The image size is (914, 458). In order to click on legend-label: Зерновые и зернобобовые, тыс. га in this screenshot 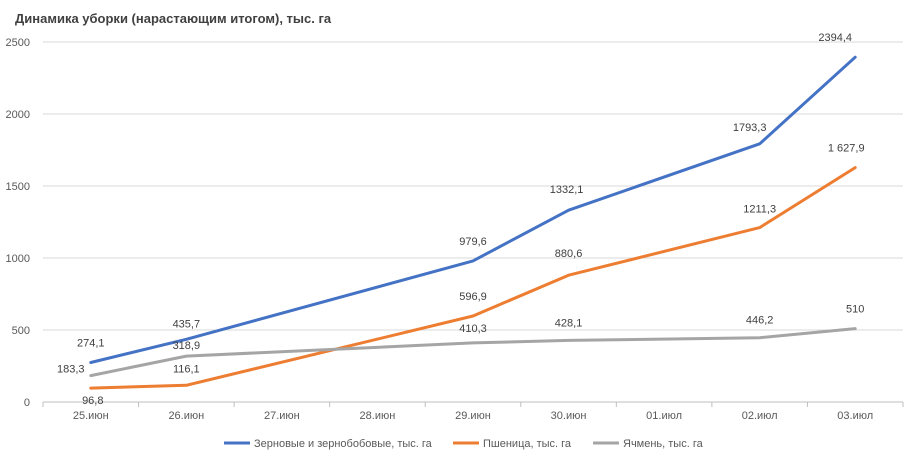, I will do `click(343, 444)`.